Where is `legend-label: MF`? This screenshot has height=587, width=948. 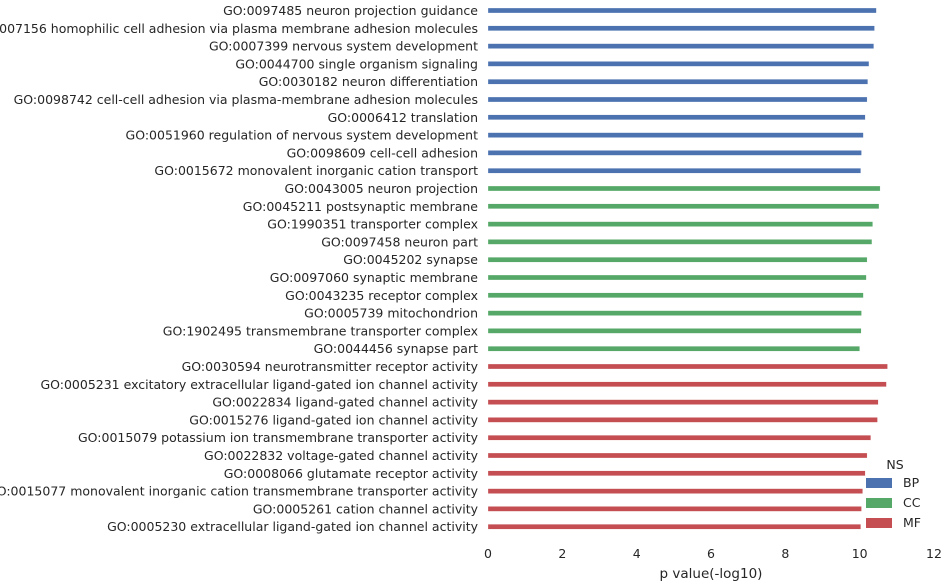
legend-label: MF is located at coordinates (912, 522).